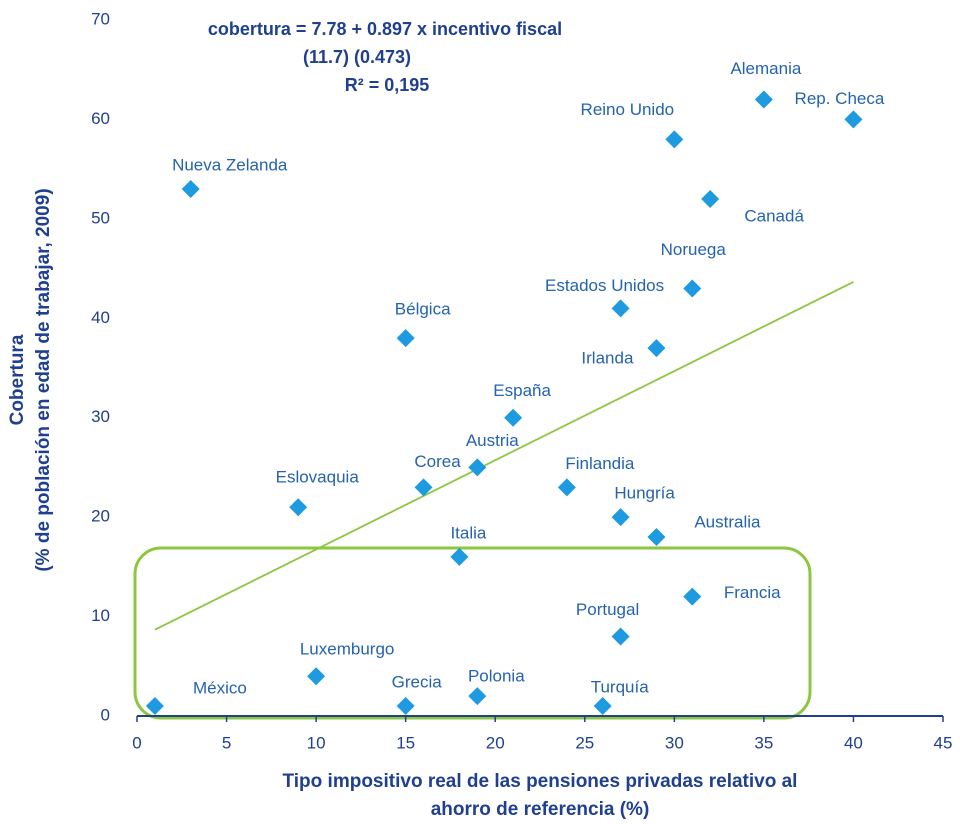 The width and height of the screenshot is (960, 824). I want to click on point-label: Irlanda, so click(607, 358).